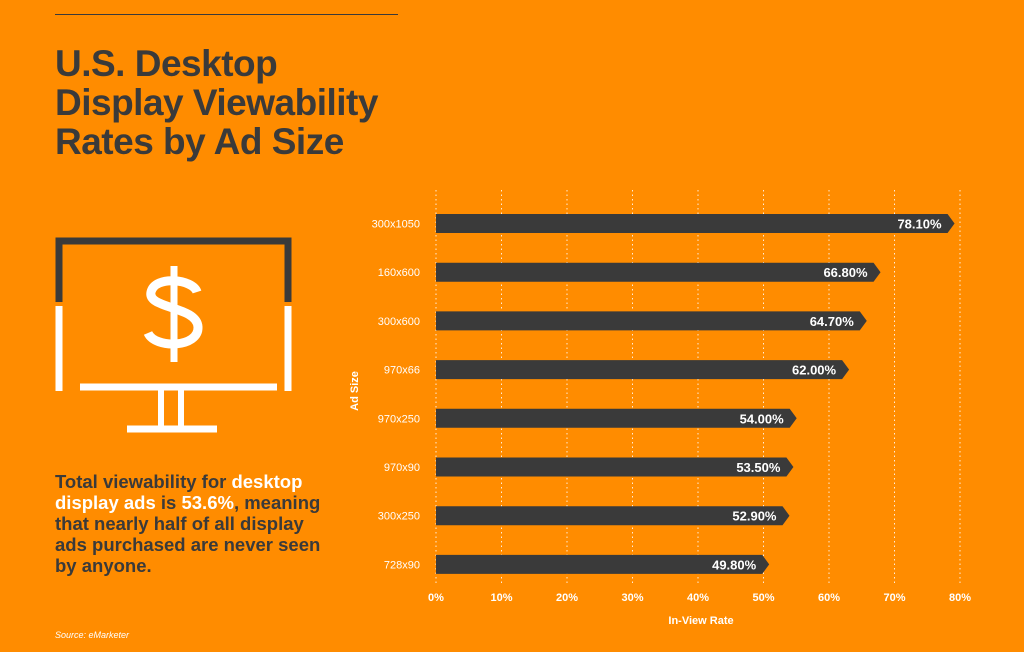 This screenshot has width=1024, height=652. Describe the element at coordinates (199, 141) in the screenshot. I see `title-line-3: Rates by Ad Size` at that location.